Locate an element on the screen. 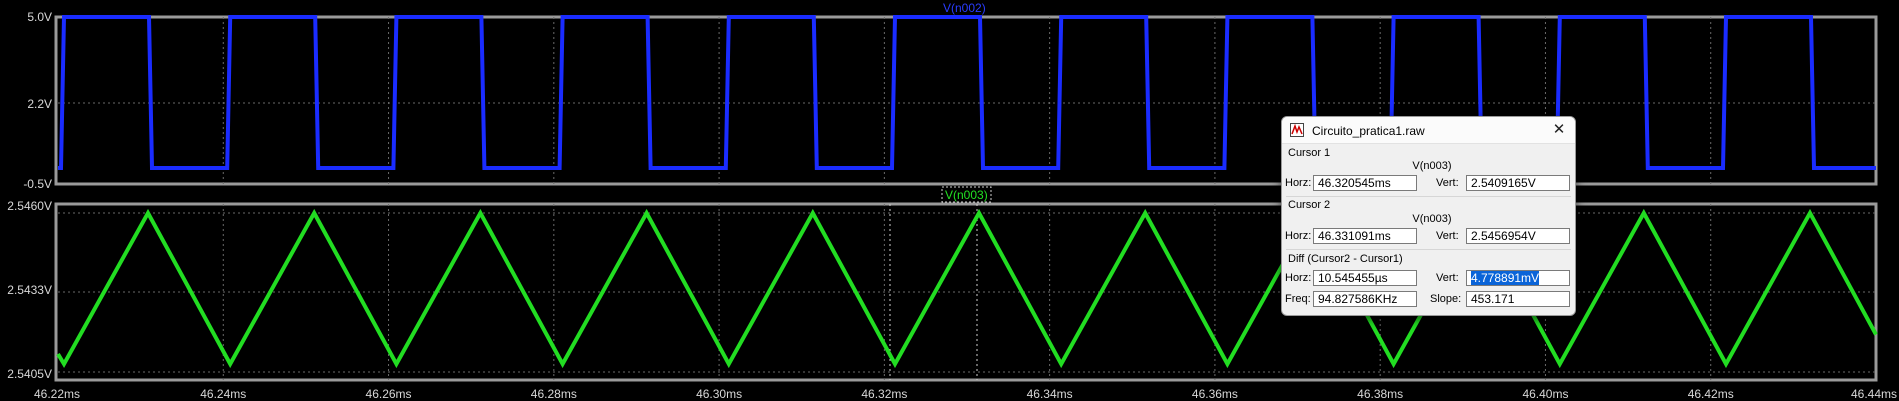 The image size is (1899, 401). cursor2-horz-field: 46.331091ms is located at coordinates (1365, 236).